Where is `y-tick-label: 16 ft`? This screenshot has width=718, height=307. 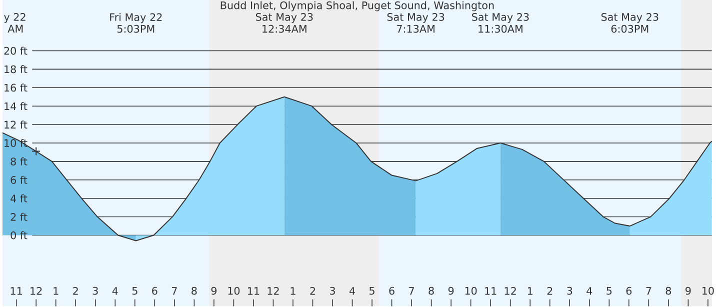
y-tick-label: 16 ft is located at coordinates (16, 88).